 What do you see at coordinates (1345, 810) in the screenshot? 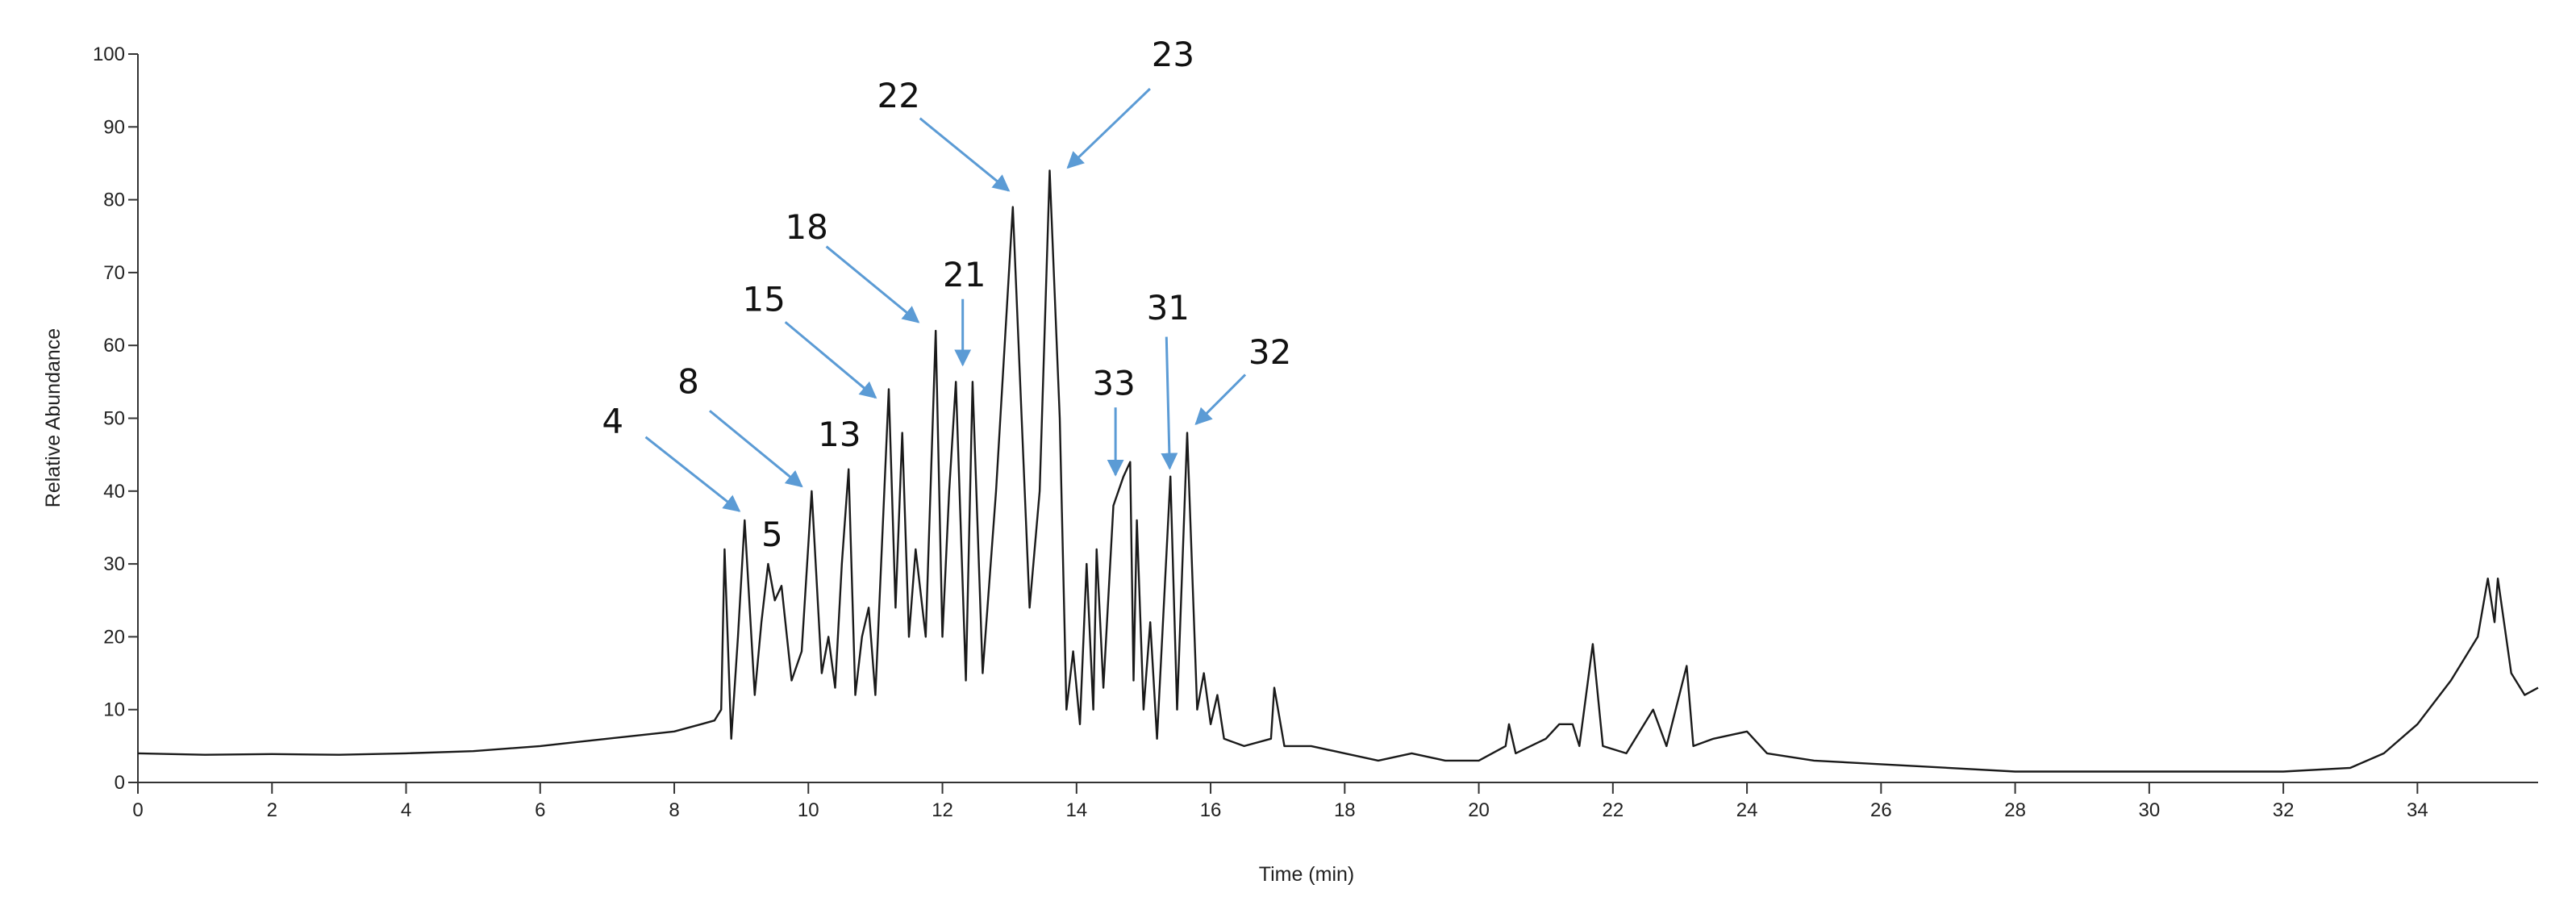
I see `x-tick-label: 18` at bounding box center [1345, 810].